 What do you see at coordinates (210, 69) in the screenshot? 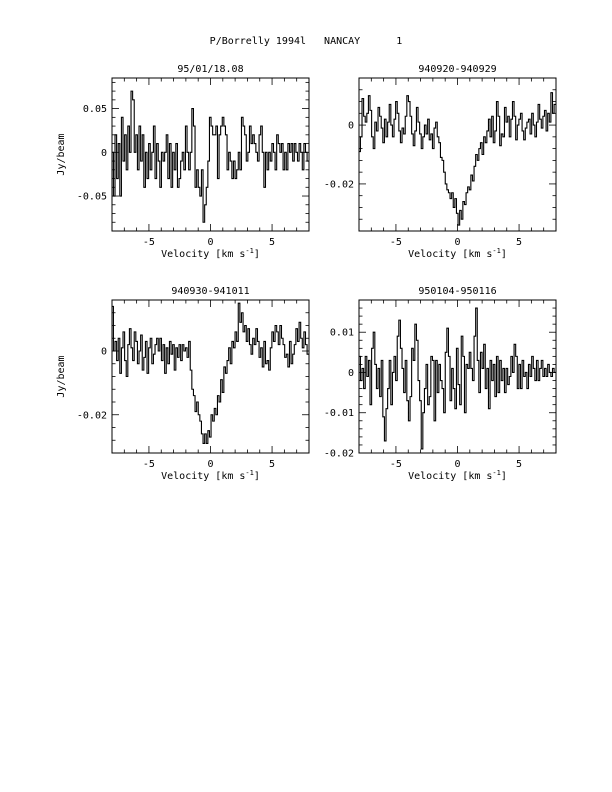
I see `chart-1-title: 95/01/18.08` at bounding box center [210, 69].